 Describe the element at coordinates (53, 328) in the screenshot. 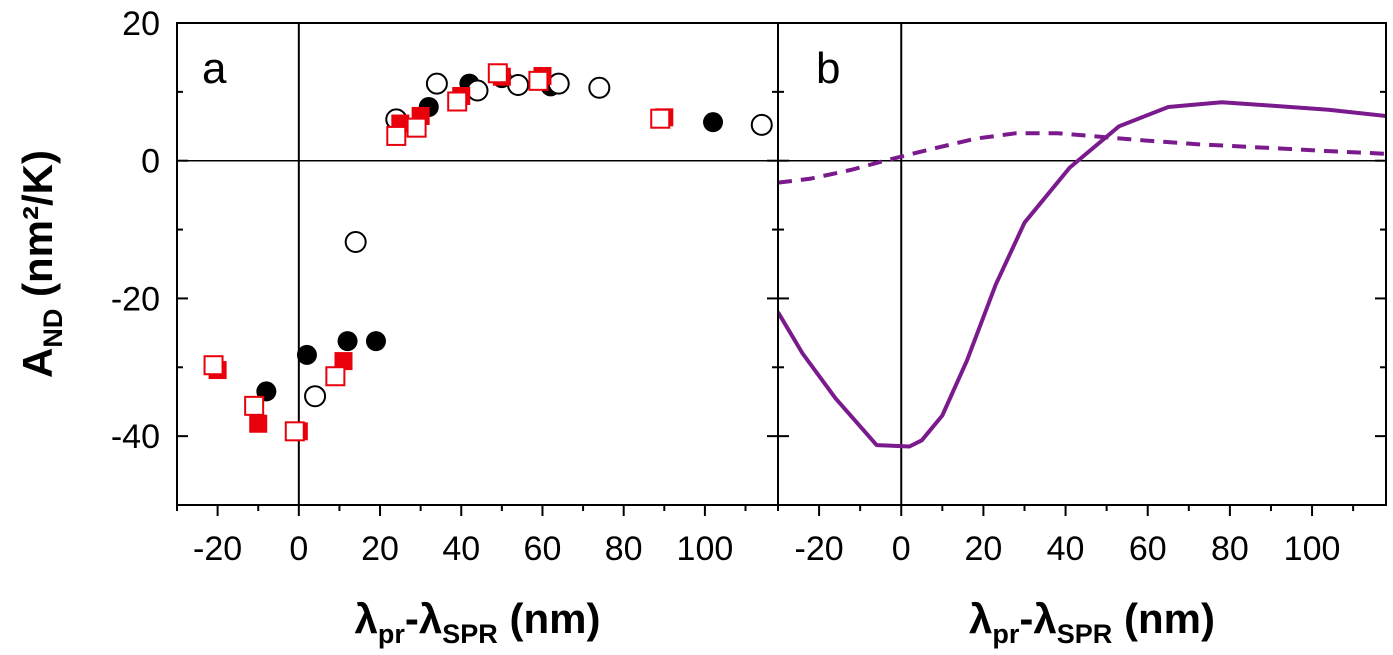

I see `y-axis-label-sub: ND` at that location.